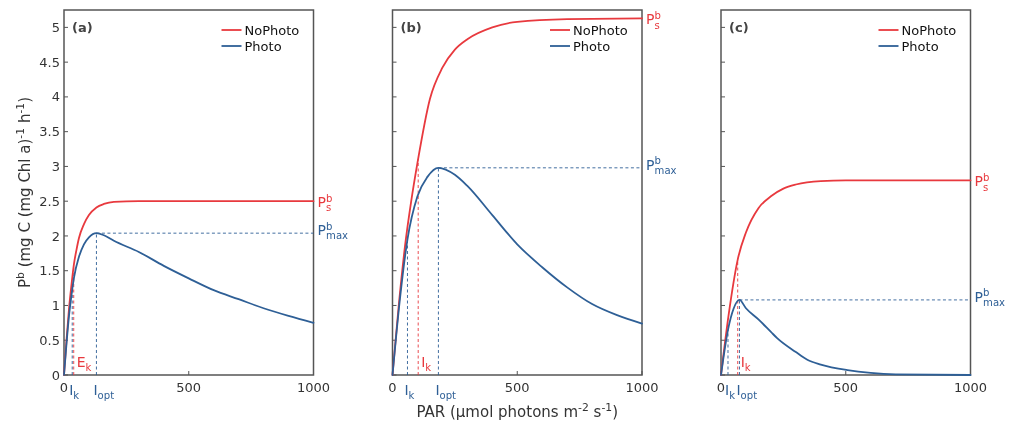 The height and width of the screenshot is (426, 1012). Describe the element at coordinates (84, 364) in the screenshot. I see `ref-line-label: E$_{k}$` at that location.